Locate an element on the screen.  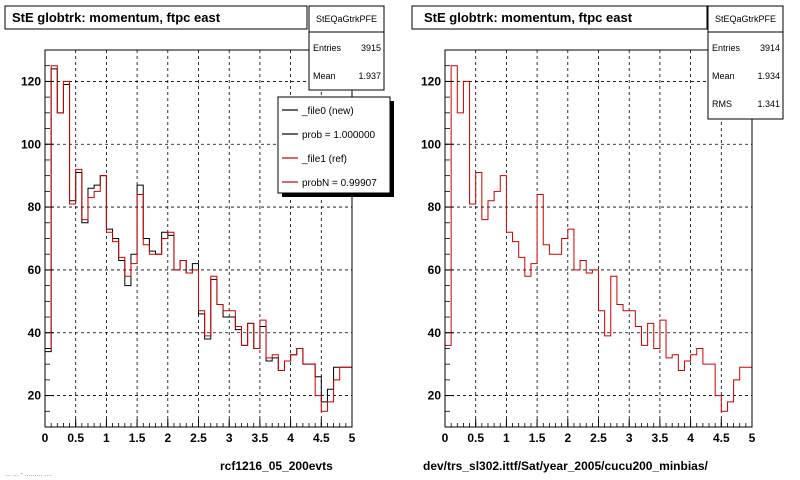
left-ytick-label-120: 120 is located at coordinates (31, 81).